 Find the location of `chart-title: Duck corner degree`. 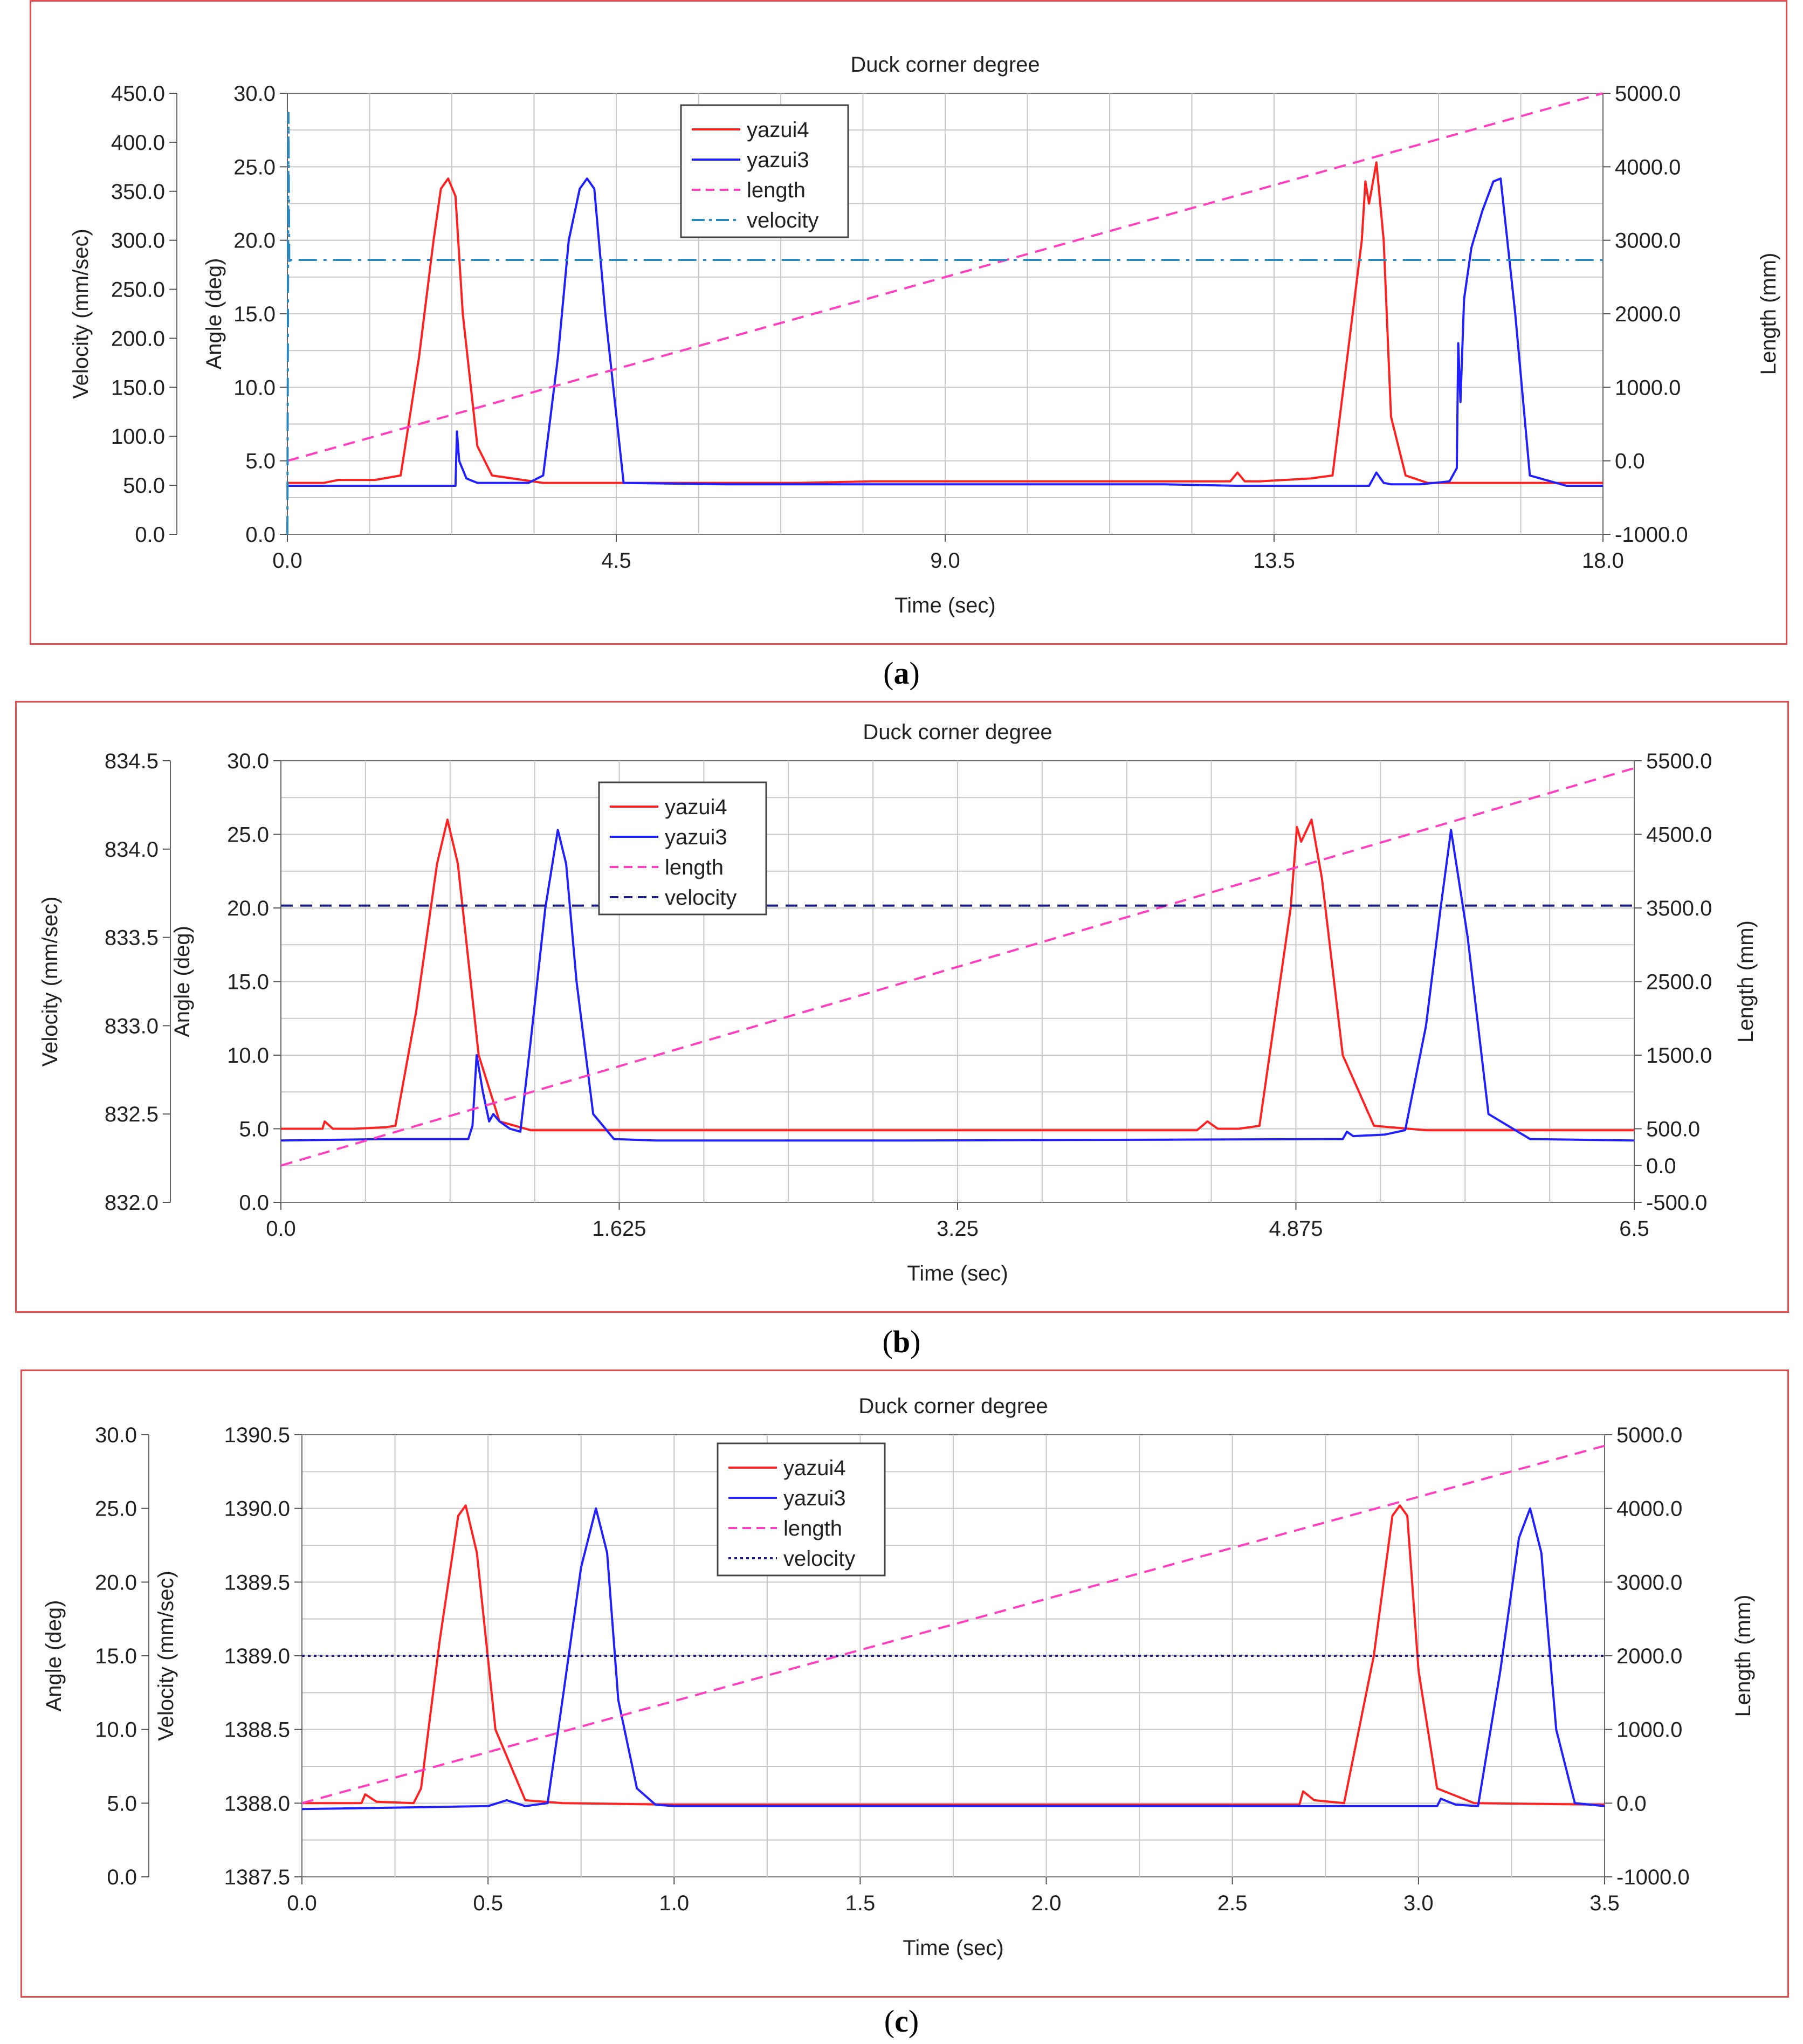

chart-title: Duck corner degree is located at coordinates (945, 65).